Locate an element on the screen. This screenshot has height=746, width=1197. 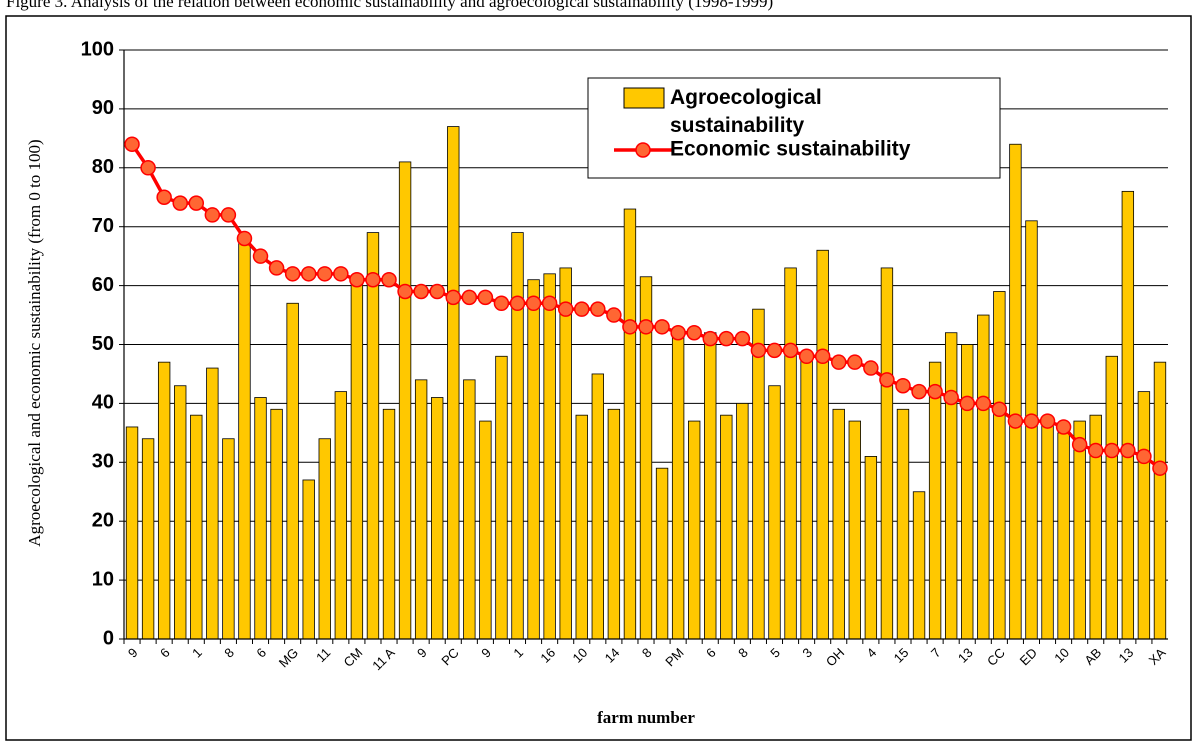
y-tick-label: 80 is located at coordinates (103, 167).